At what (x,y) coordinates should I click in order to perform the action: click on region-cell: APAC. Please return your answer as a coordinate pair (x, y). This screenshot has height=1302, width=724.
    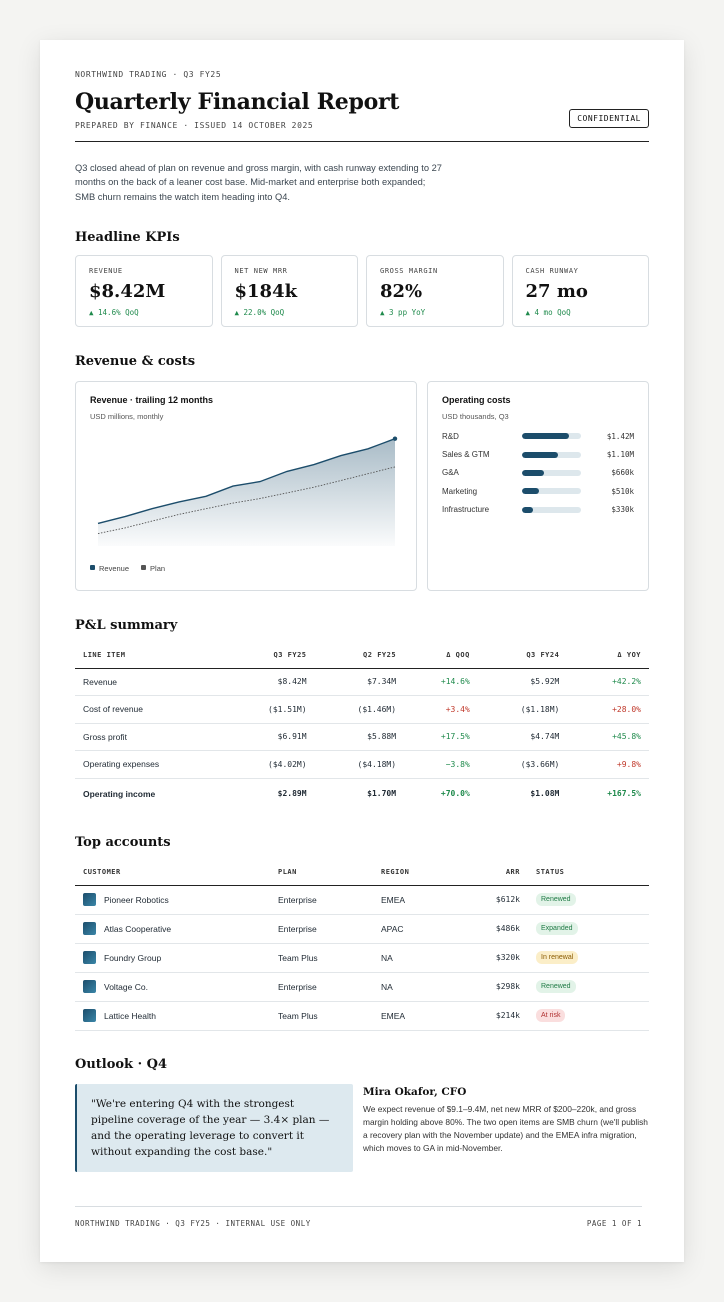
    Looking at the image, I should click on (424, 929).